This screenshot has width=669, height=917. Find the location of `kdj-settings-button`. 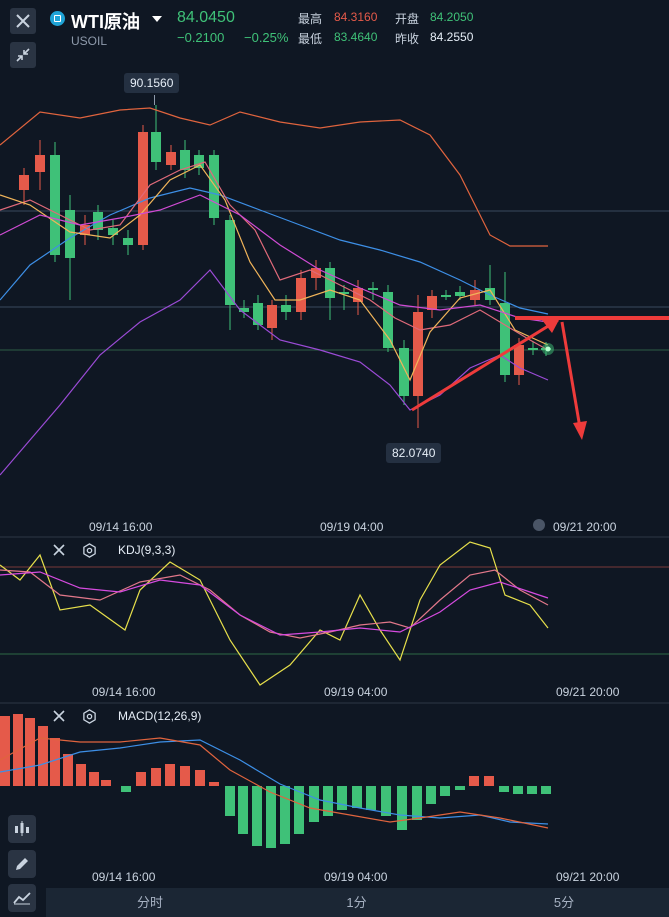

kdj-settings-button is located at coordinates (89, 550).